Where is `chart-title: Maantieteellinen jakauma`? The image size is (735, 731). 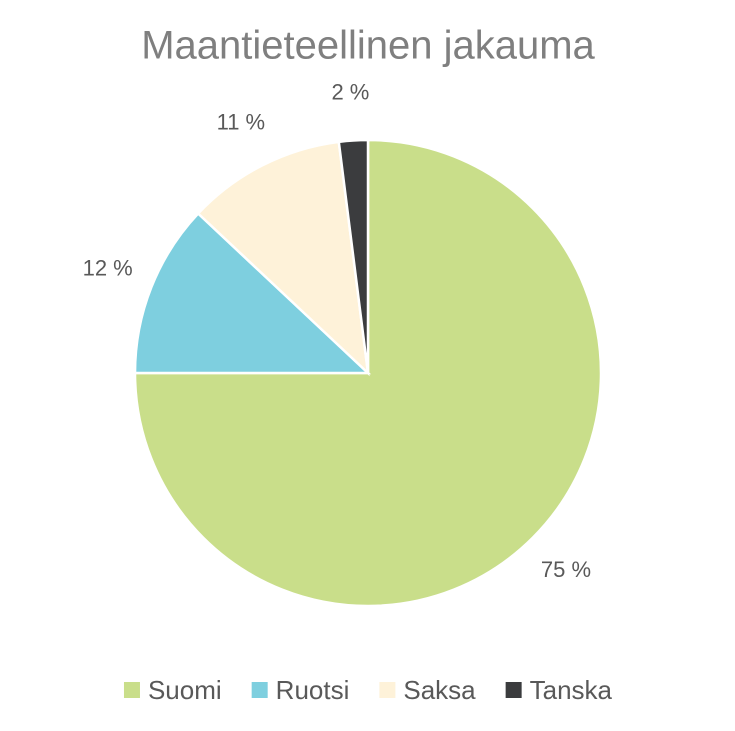 chart-title: Maantieteellinen jakauma is located at coordinates (368, 46).